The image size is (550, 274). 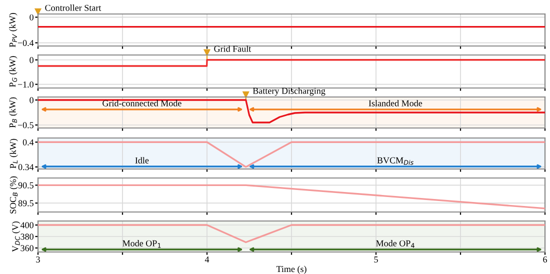 I want to click on y-tick-label: 0.4, so click(x=28, y=142).